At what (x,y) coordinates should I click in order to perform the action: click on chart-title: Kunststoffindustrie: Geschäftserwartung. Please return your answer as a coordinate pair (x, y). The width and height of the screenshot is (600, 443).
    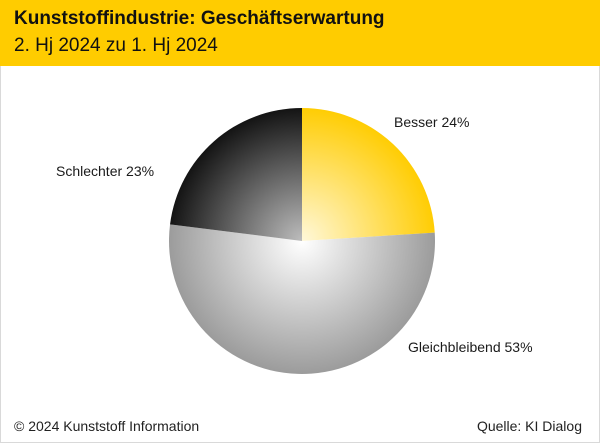
    Looking at the image, I should click on (199, 18).